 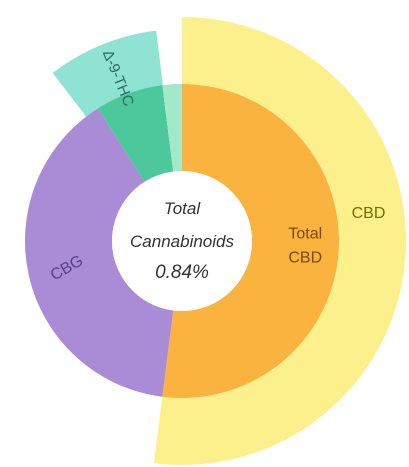 I want to click on center-percentage: 0.84%, so click(x=182, y=272).